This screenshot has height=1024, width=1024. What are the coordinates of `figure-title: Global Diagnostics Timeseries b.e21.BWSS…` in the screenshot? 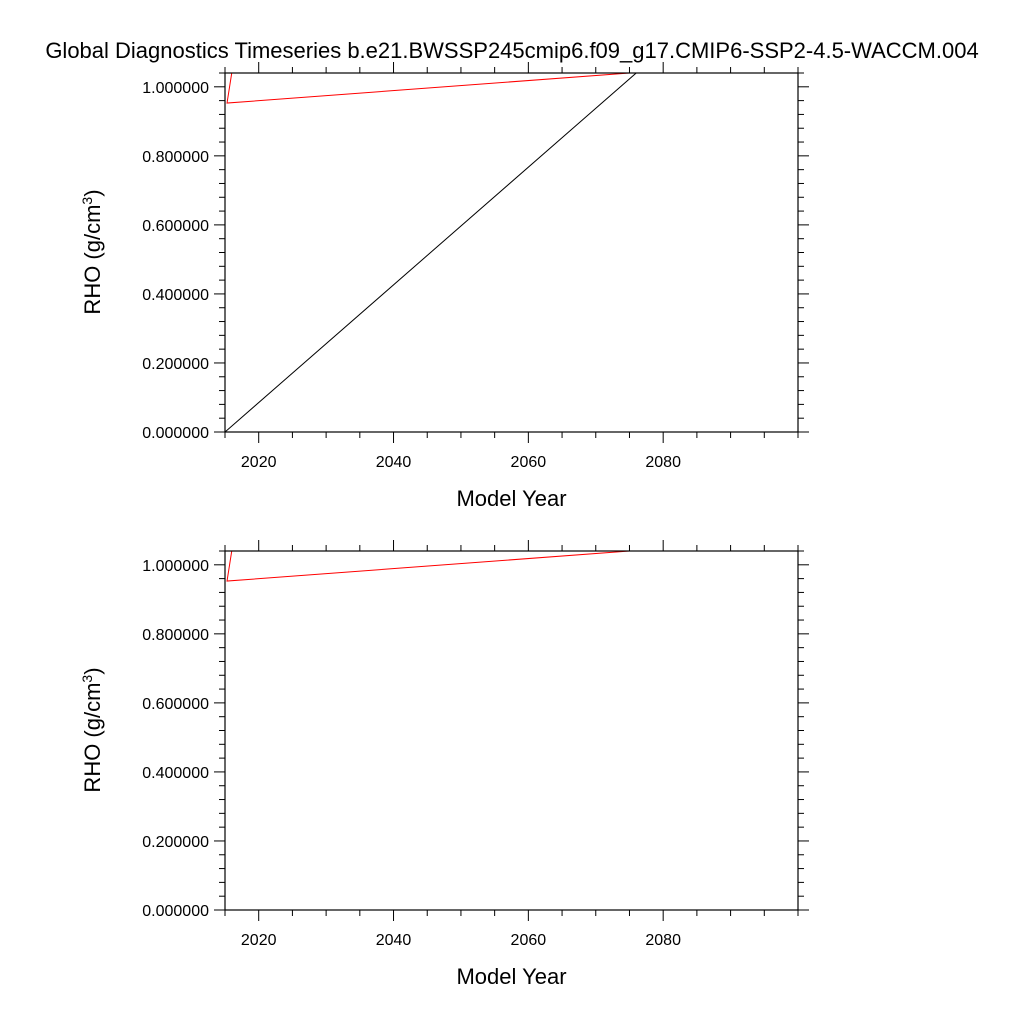 It's located at (511, 50).